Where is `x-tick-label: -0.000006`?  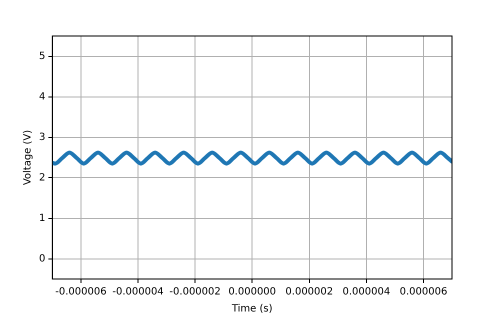
x-tick-label: -0.000006 is located at coordinates (81, 292).